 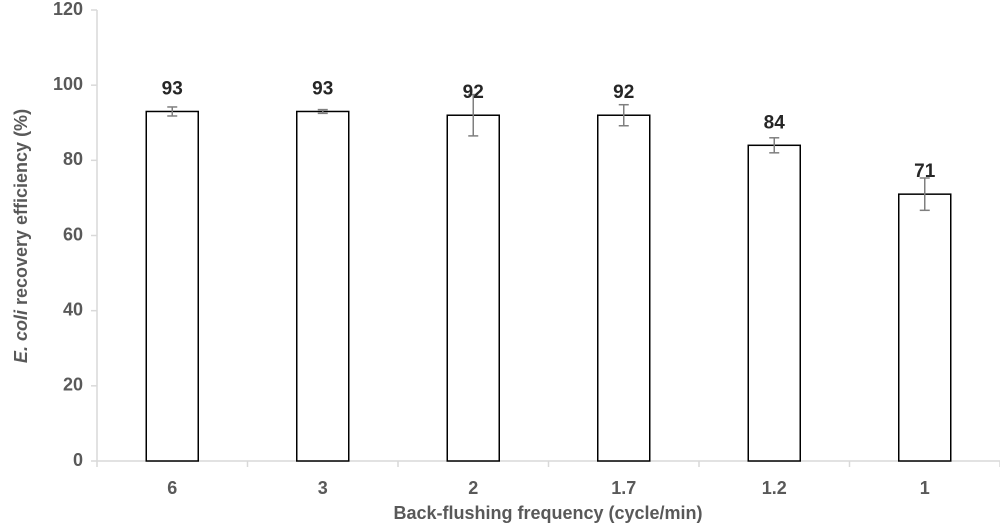 I want to click on y-axis-label: E. coli recovery efficiency (%), so click(x=21, y=236).